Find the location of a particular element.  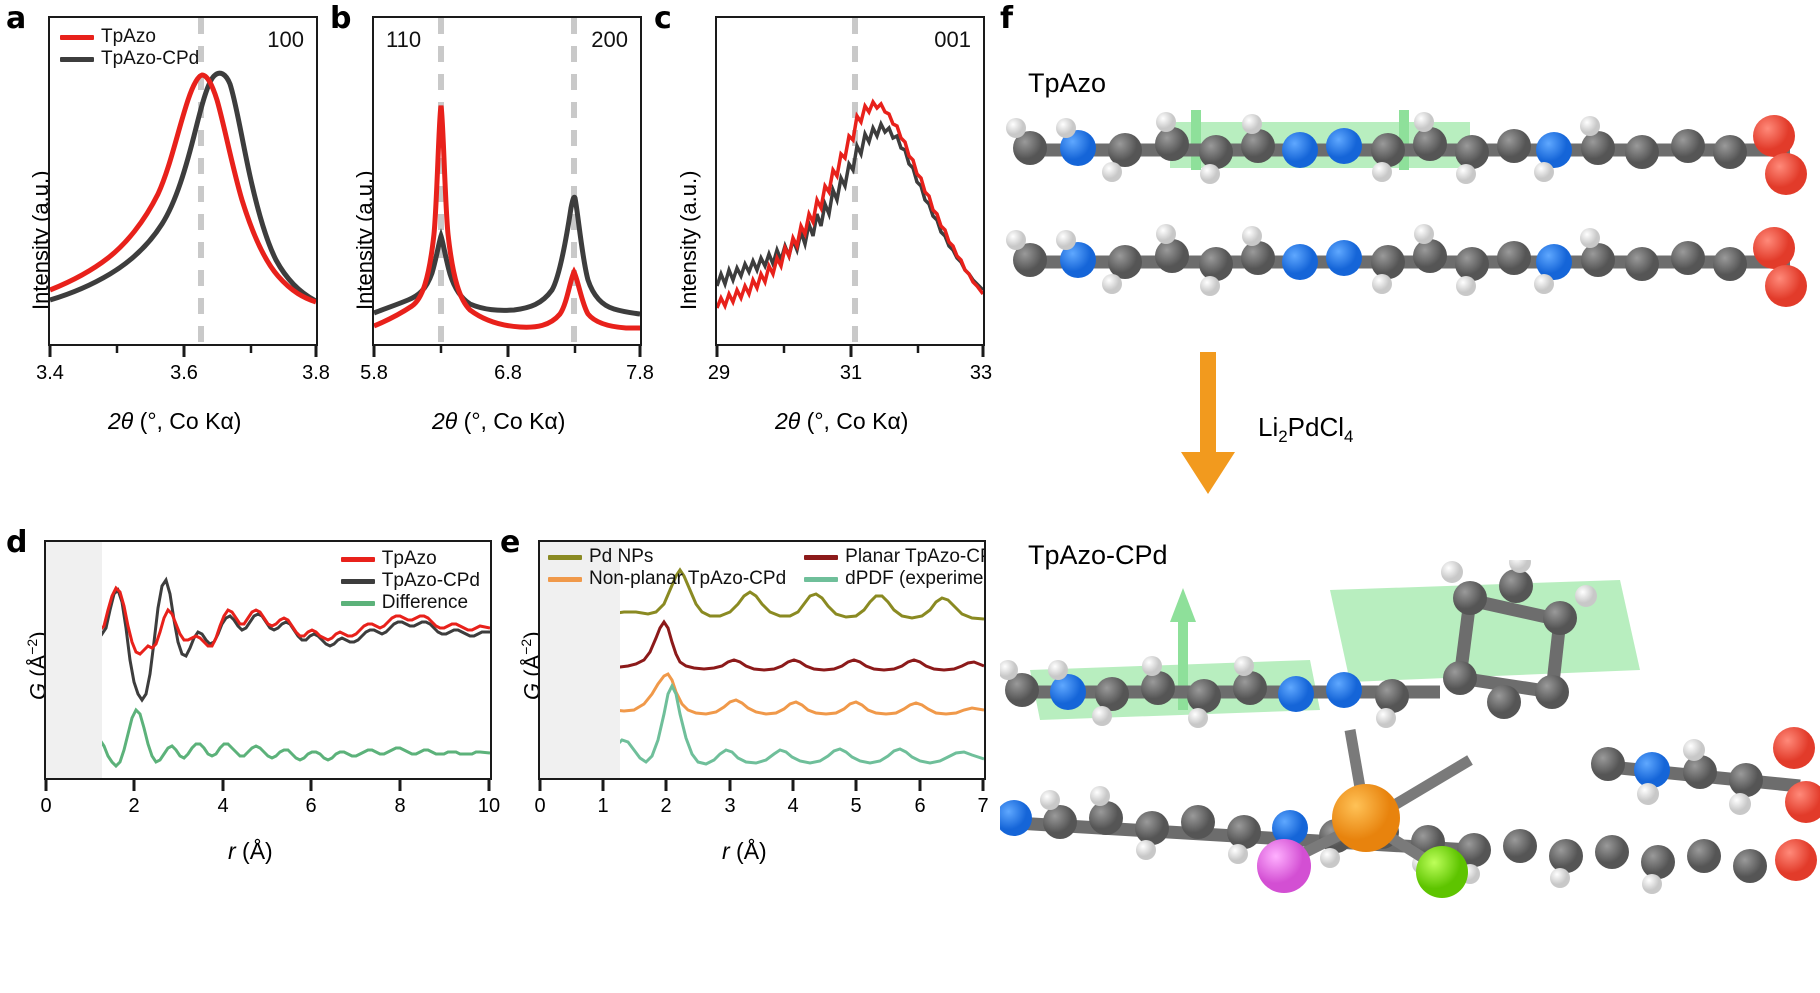

panel-c-ylabel: Intensity (a.u.) is located at coordinates (688, 240).